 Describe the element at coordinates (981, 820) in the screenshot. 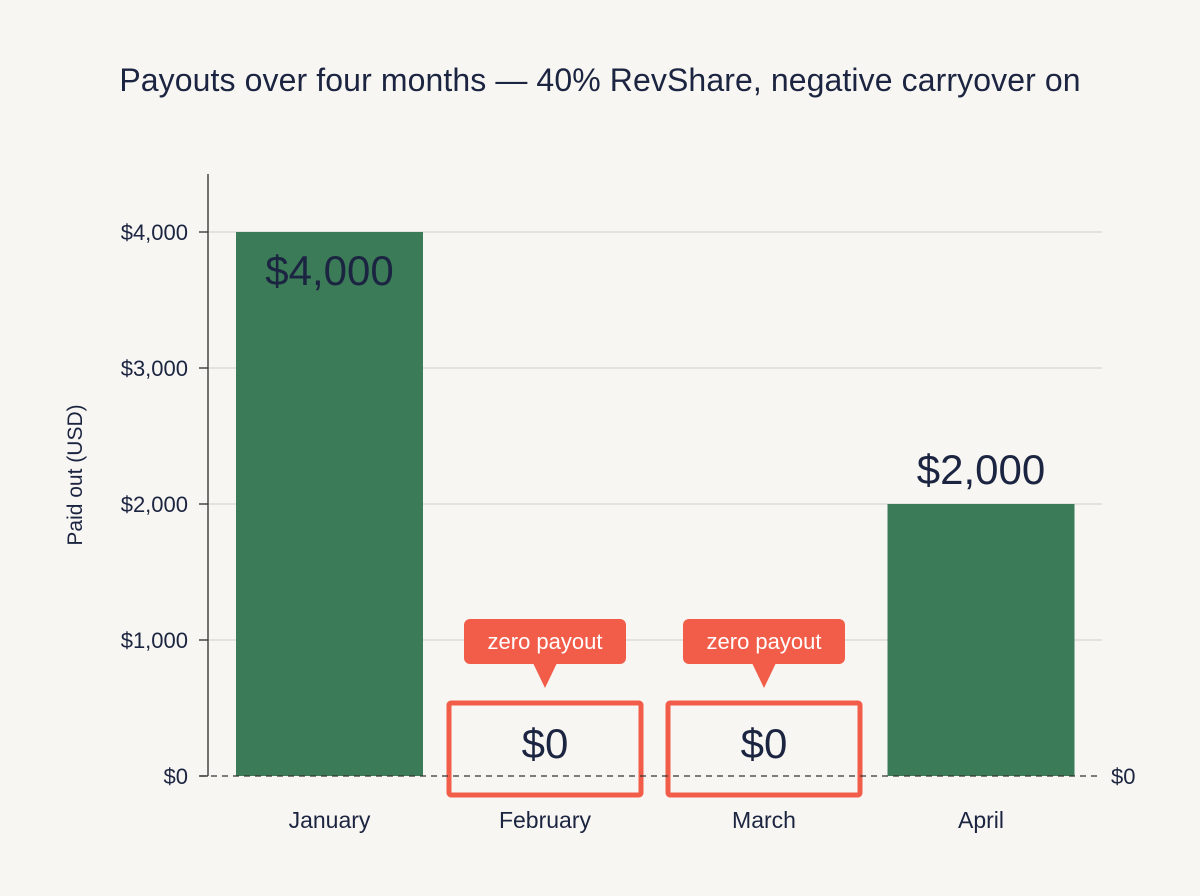

I see `x-tick-label: April` at that location.